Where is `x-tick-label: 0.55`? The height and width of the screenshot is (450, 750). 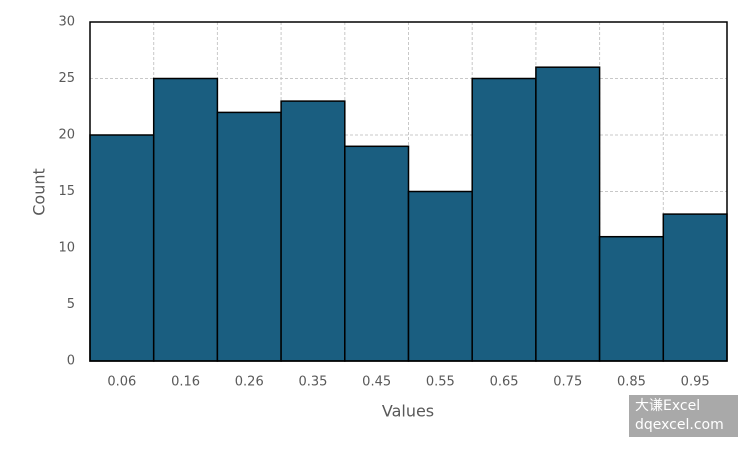
x-tick-label: 0.55 is located at coordinates (440, 382).